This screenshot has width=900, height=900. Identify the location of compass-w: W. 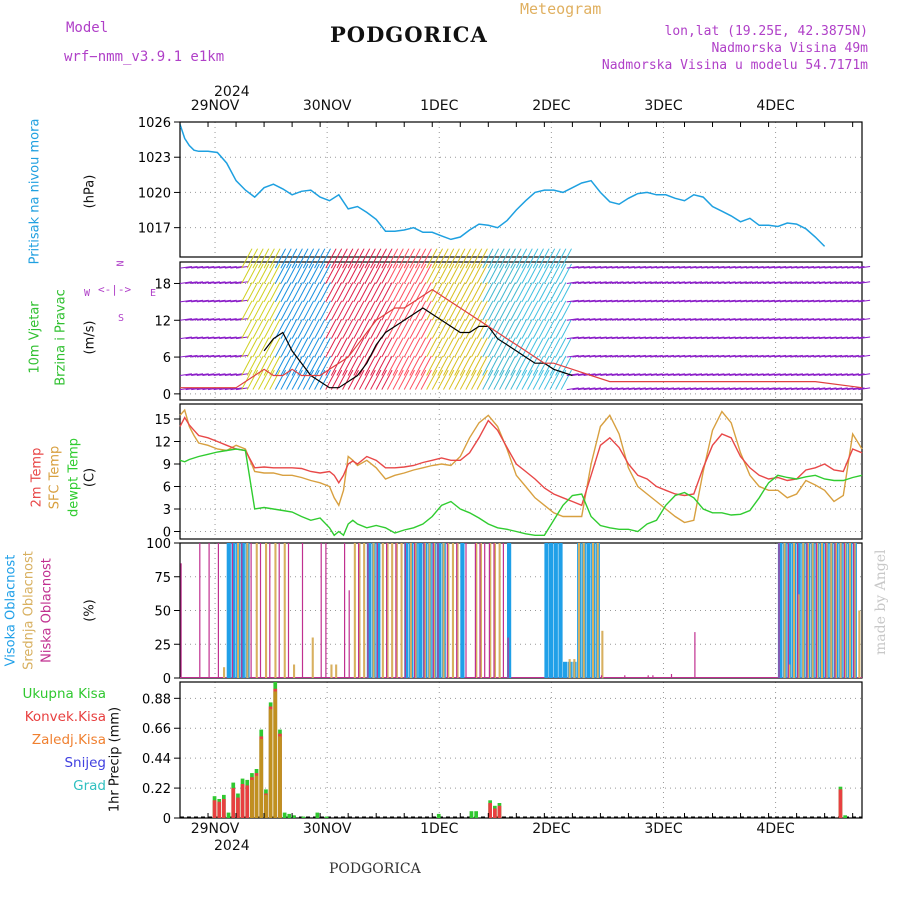
(87, 293).